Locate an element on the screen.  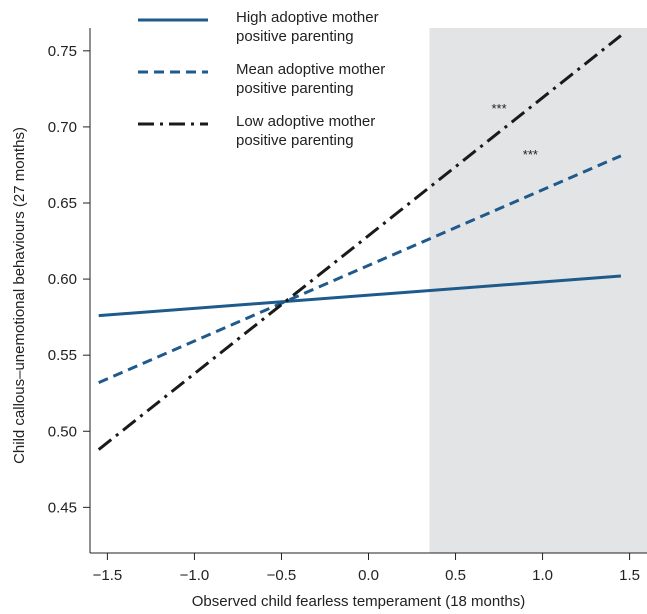
legend-entry-text: Low adoptive mother is located at coordinates (305, 121).